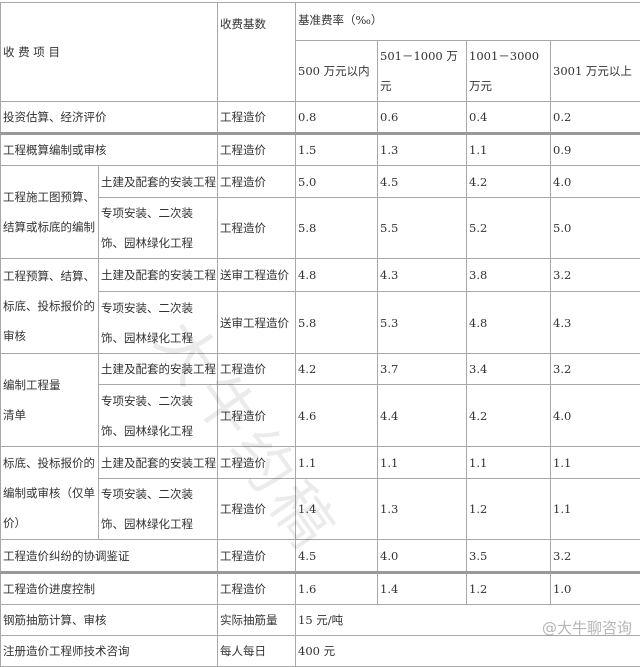 This screenshot has height=667, width=640. What do you see at coordinates (509, 228) in the screenshot?
I see `rate: 5.2` at bounding box center [509, 228].